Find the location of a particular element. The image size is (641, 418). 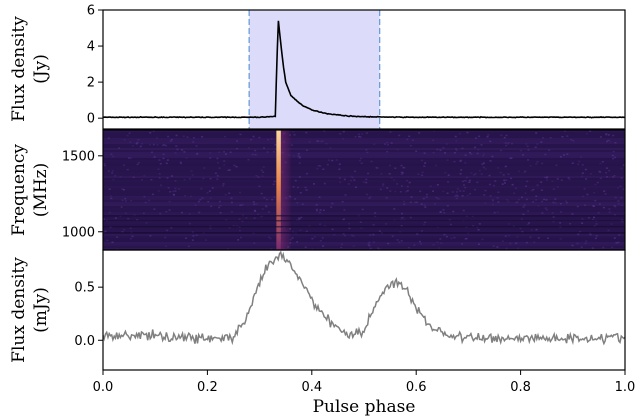

top-ylabel-line1: Flux density is located at coordinates (19, 69).